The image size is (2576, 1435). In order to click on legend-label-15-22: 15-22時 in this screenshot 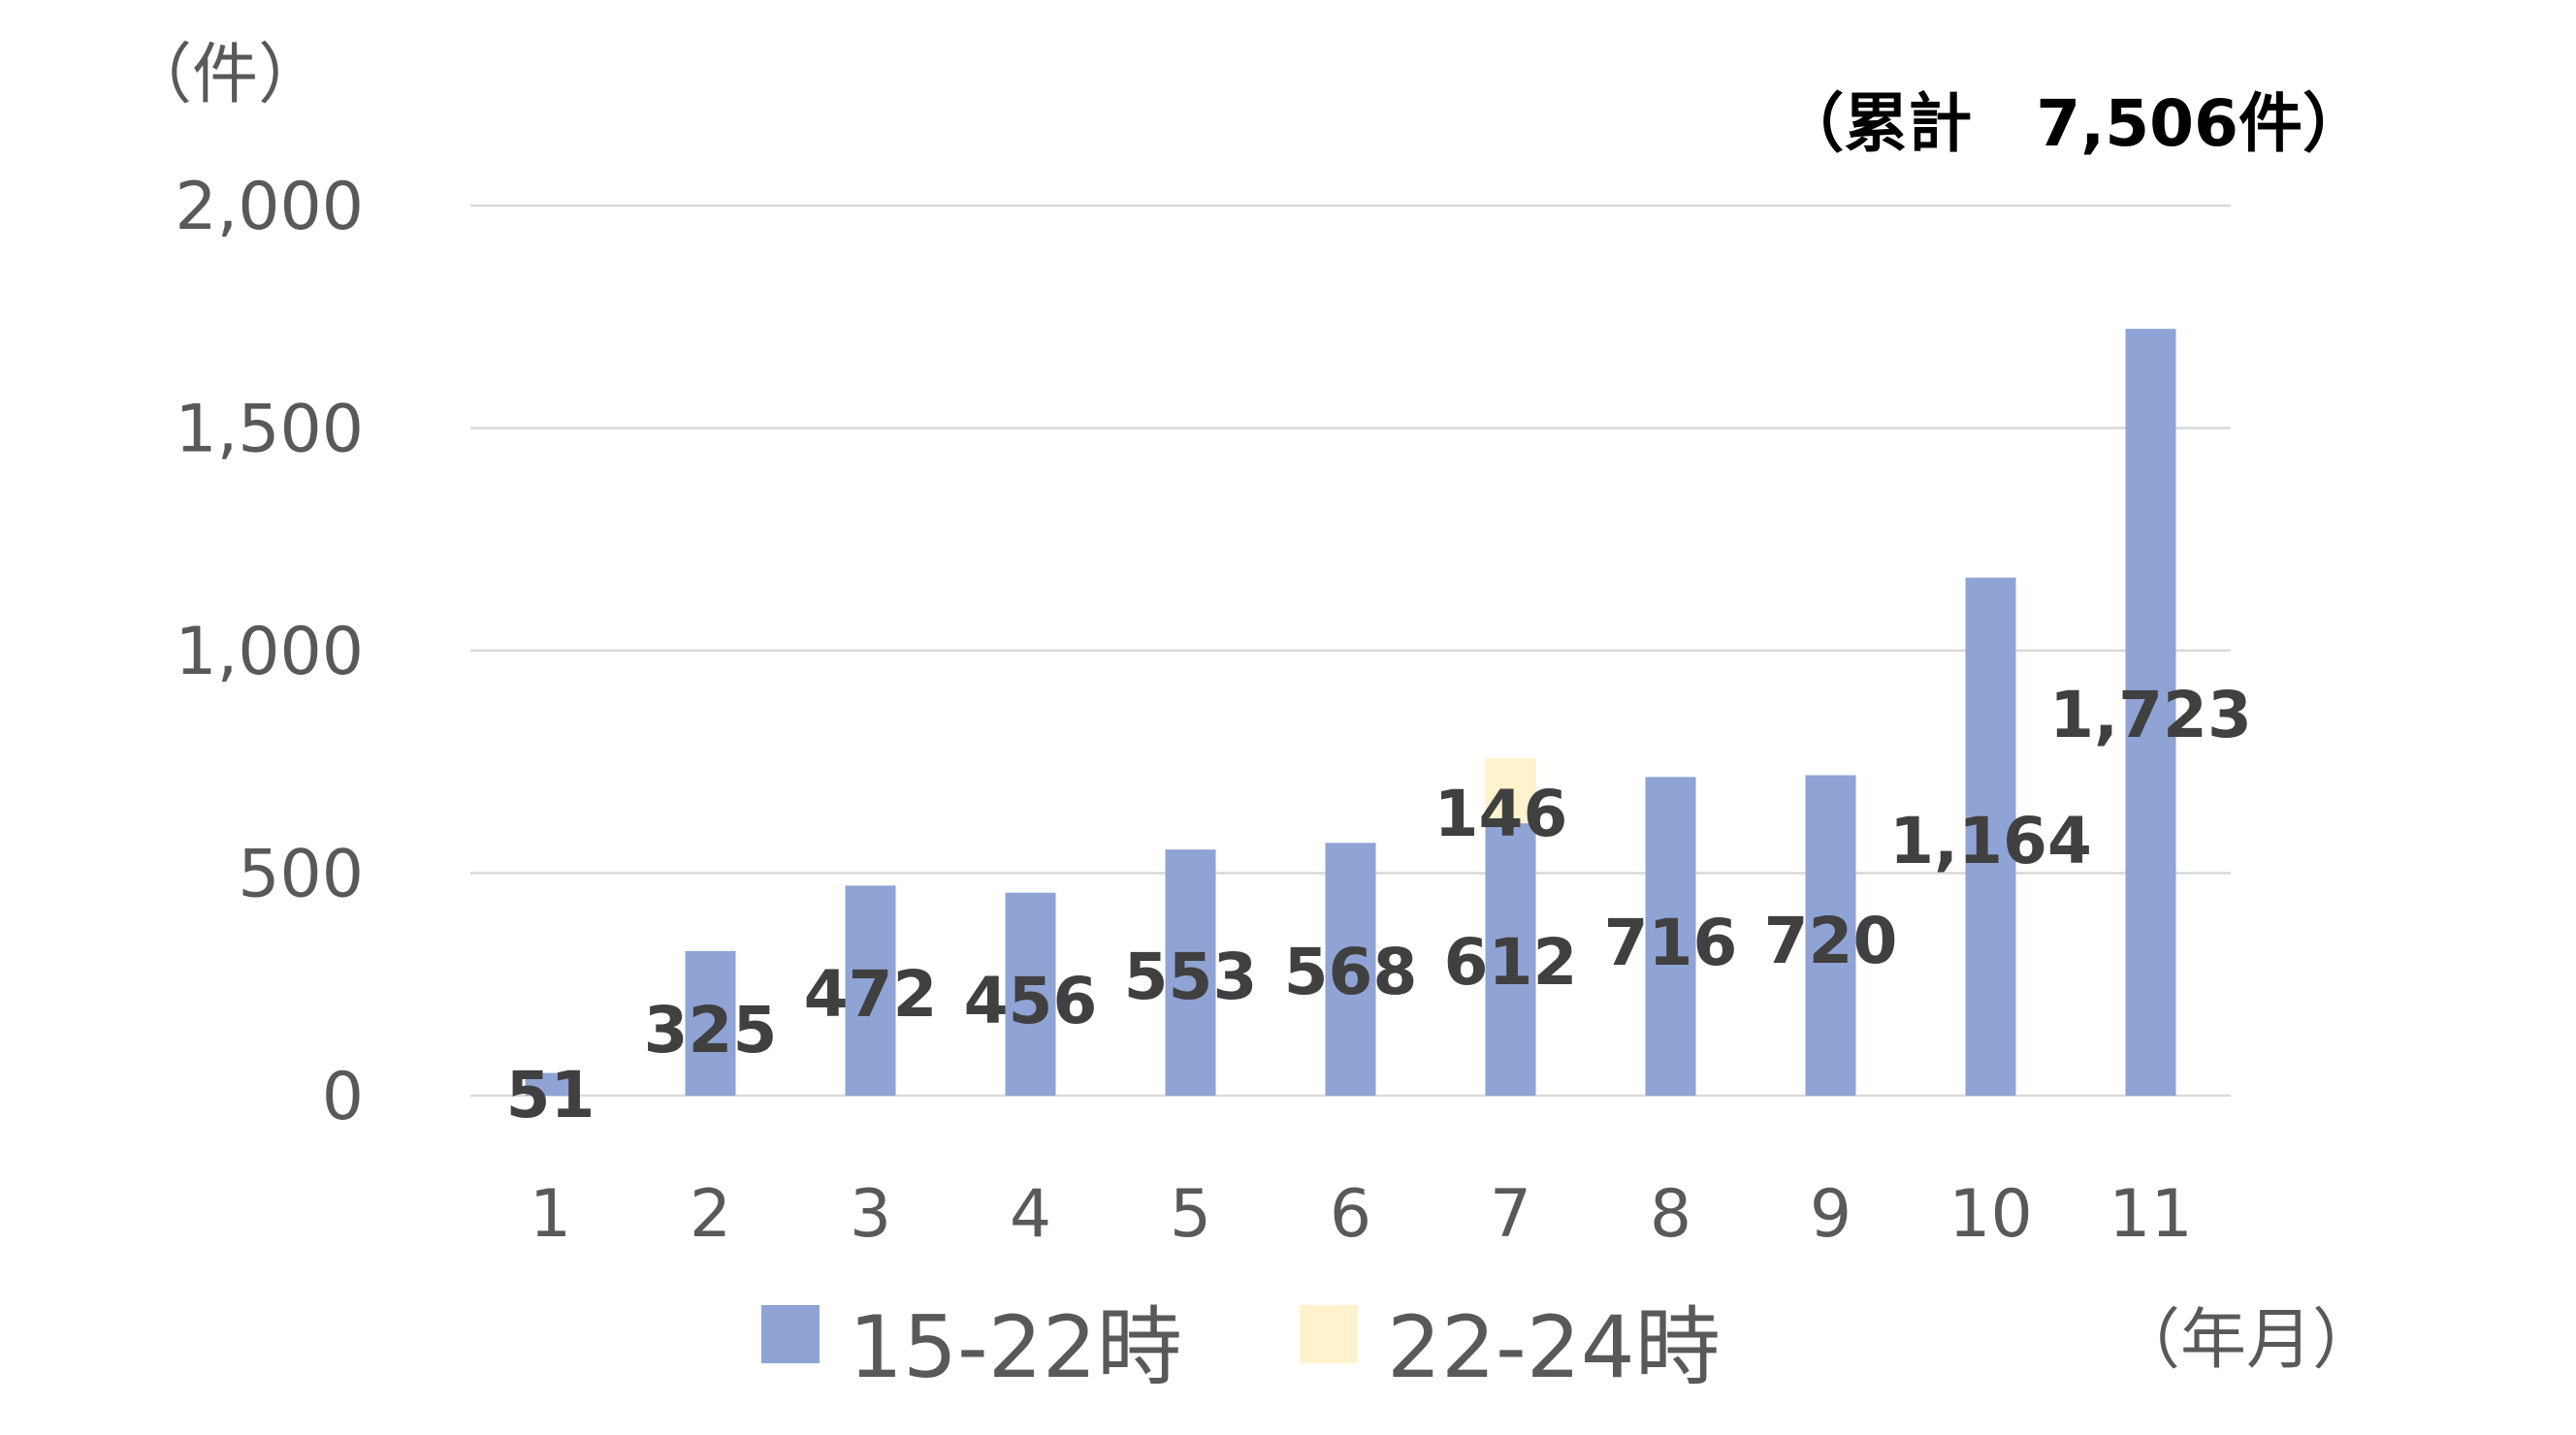, I will do `click(1015, 1347)`.